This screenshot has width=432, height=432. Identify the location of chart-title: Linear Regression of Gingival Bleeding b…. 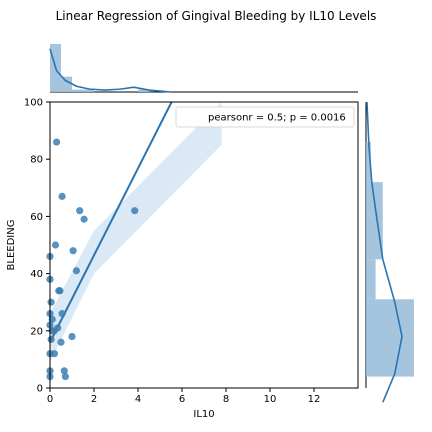
(216, 16).